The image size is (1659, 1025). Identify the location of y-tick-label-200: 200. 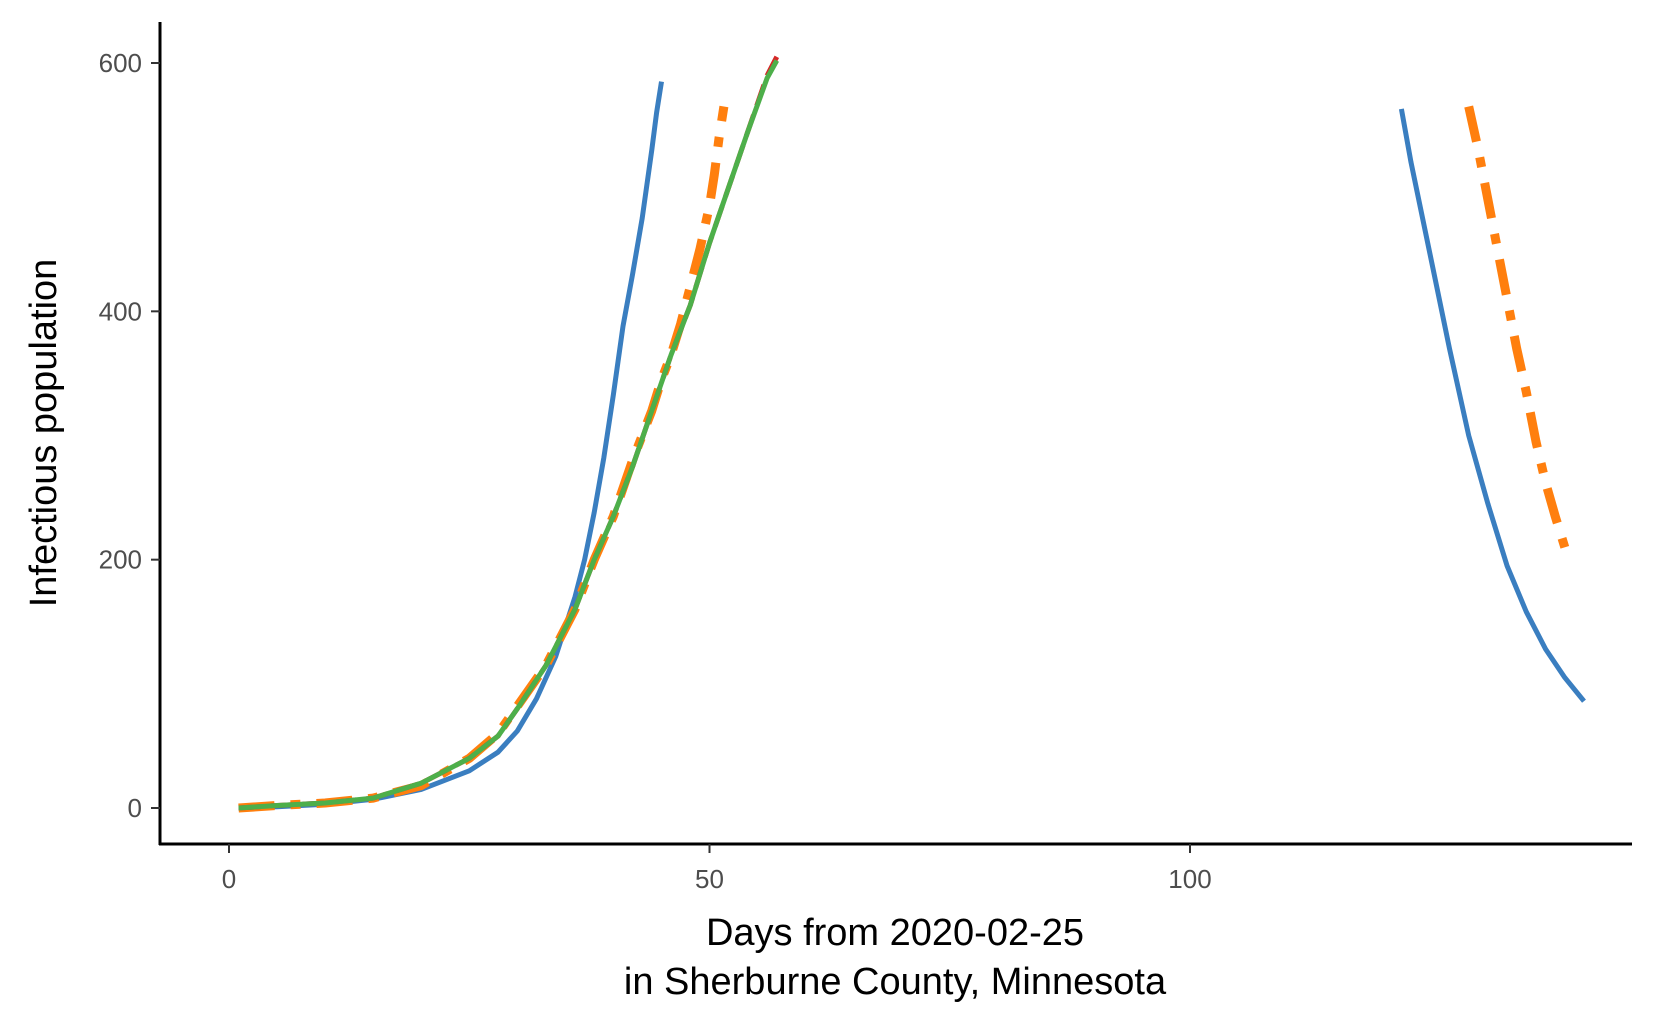
(120, 560).